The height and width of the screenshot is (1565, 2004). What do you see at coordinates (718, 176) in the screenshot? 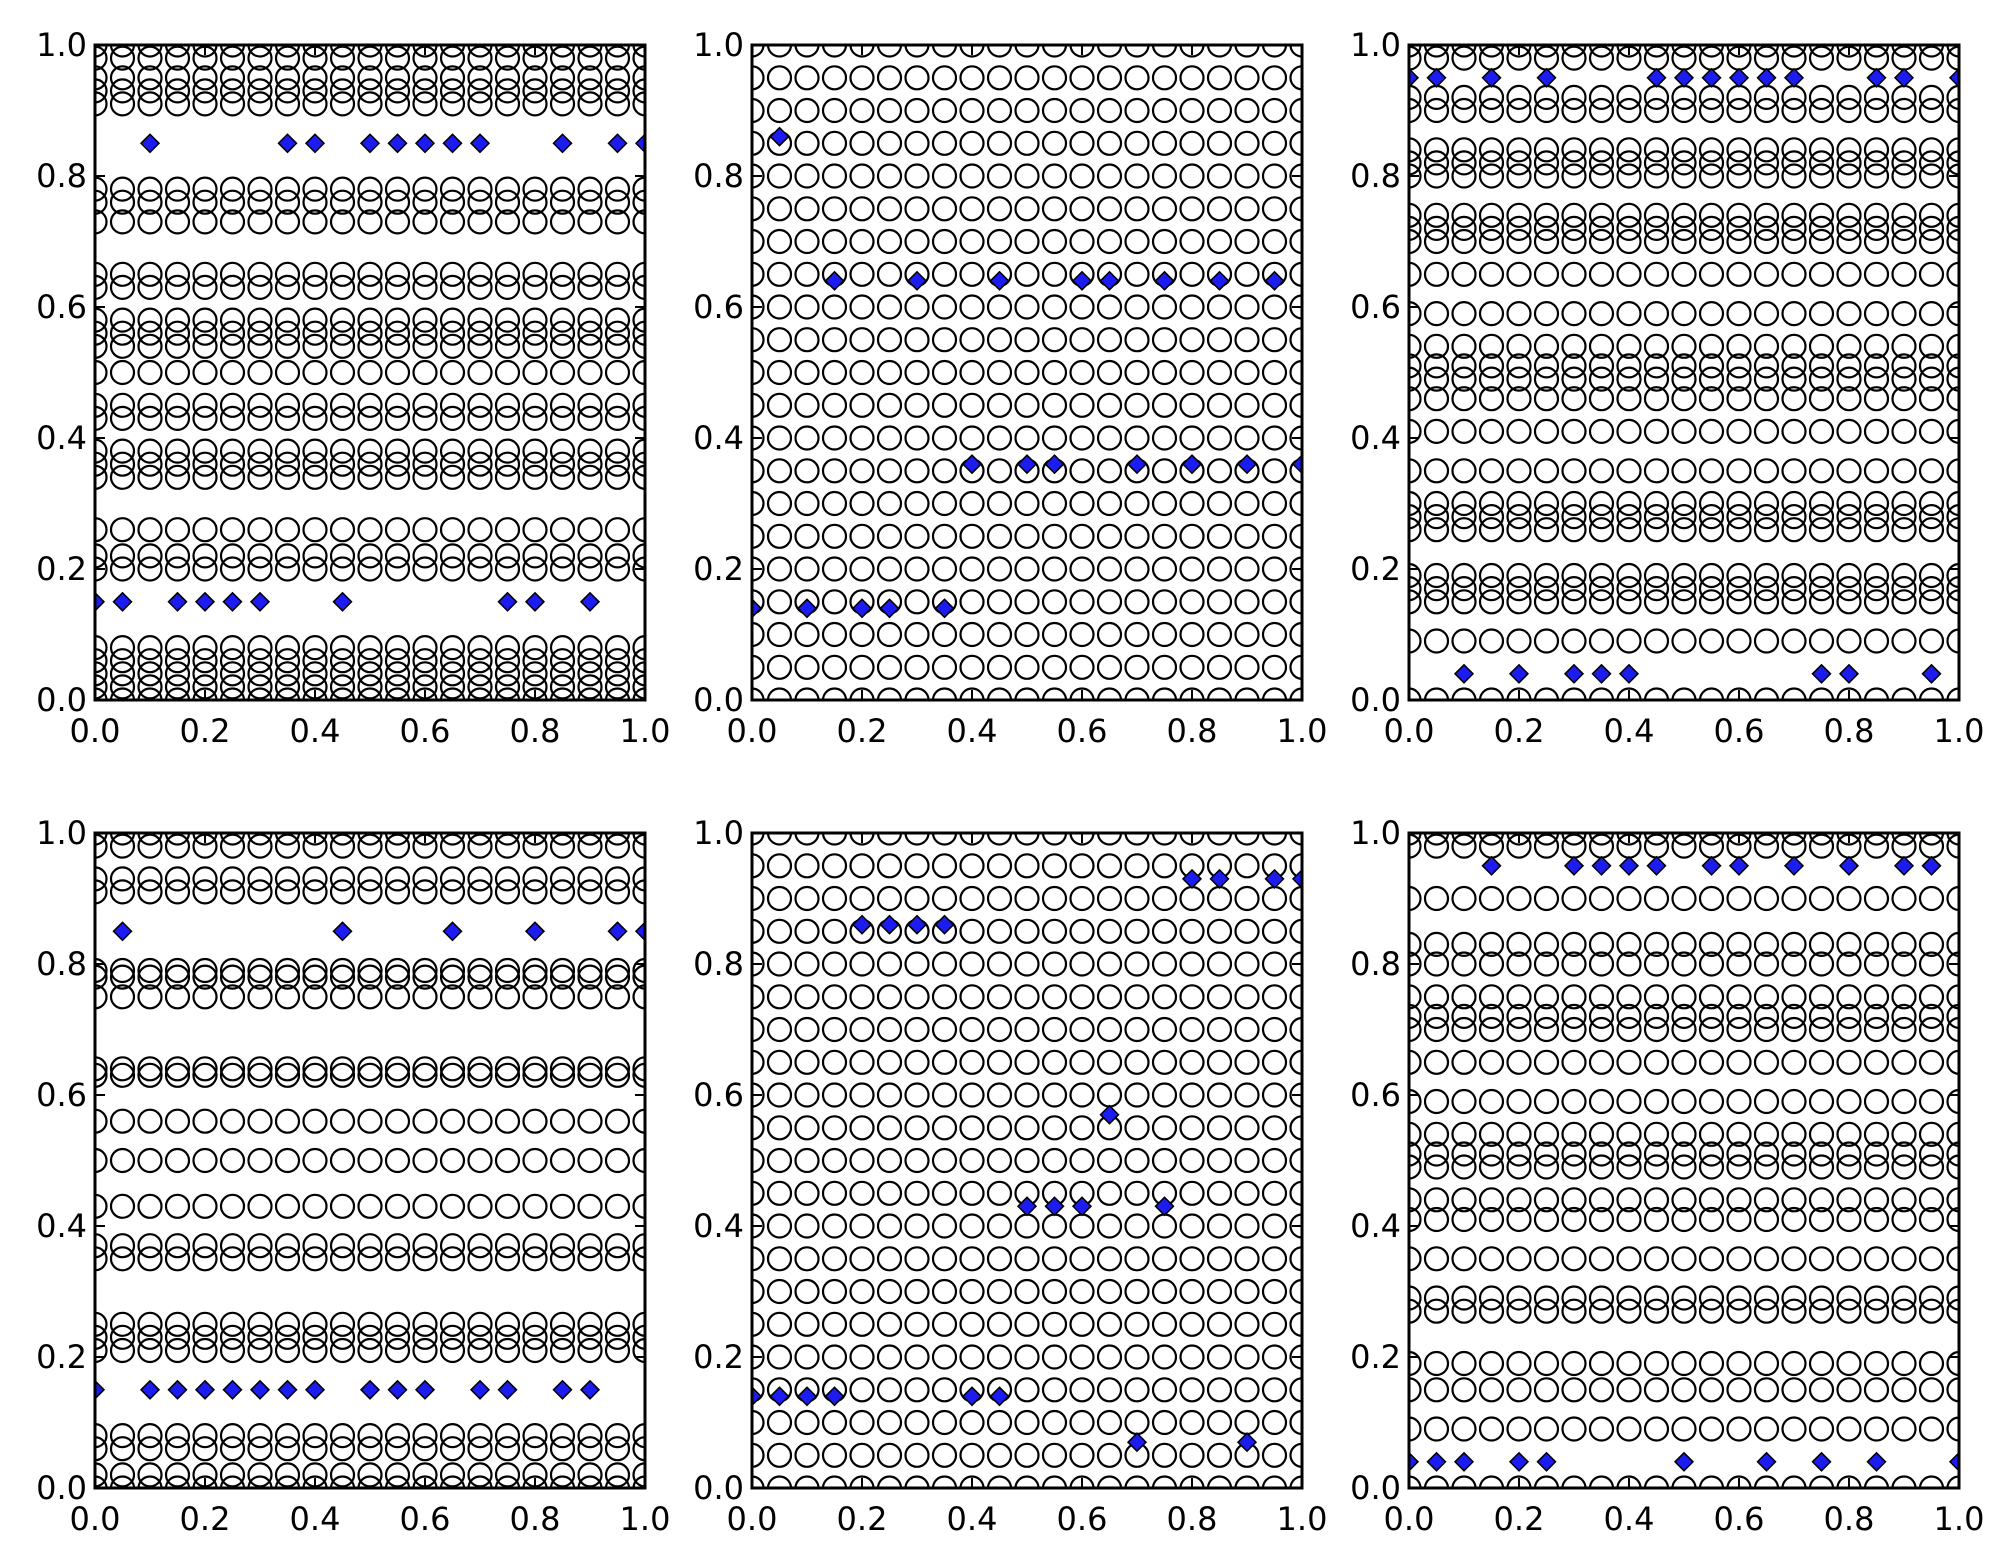
I see `y-tick-label: 0.8` at bounding box center [718, 176].